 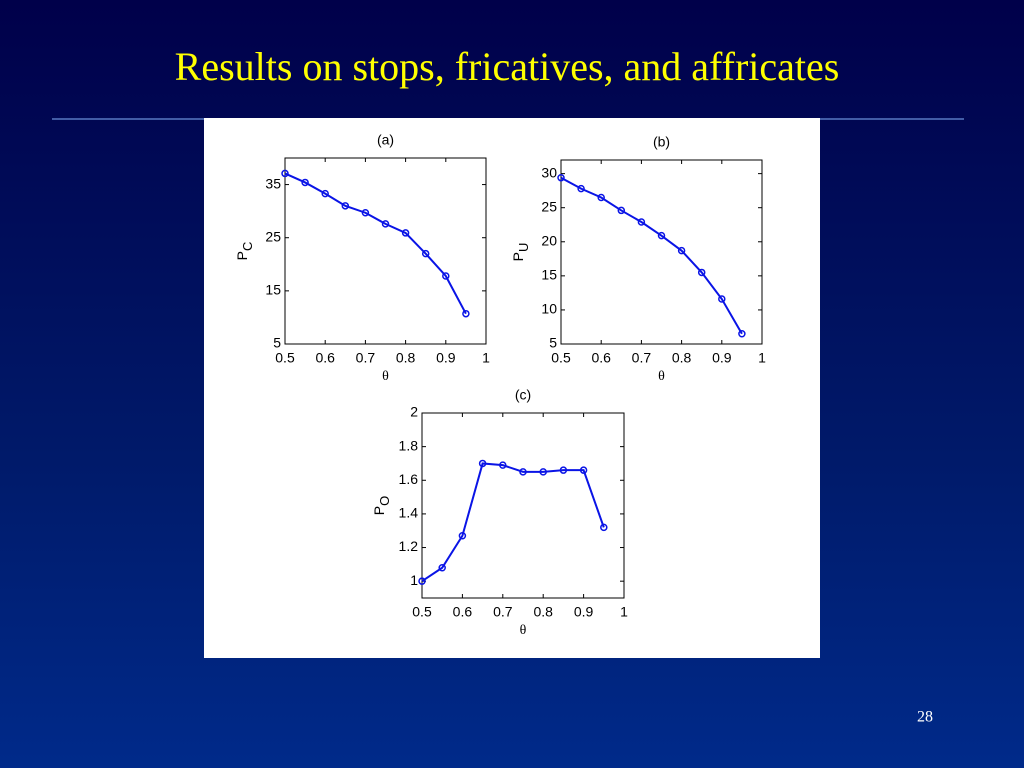 I want to click on y-tick-label: 1.8, so click(x=409, y=445).